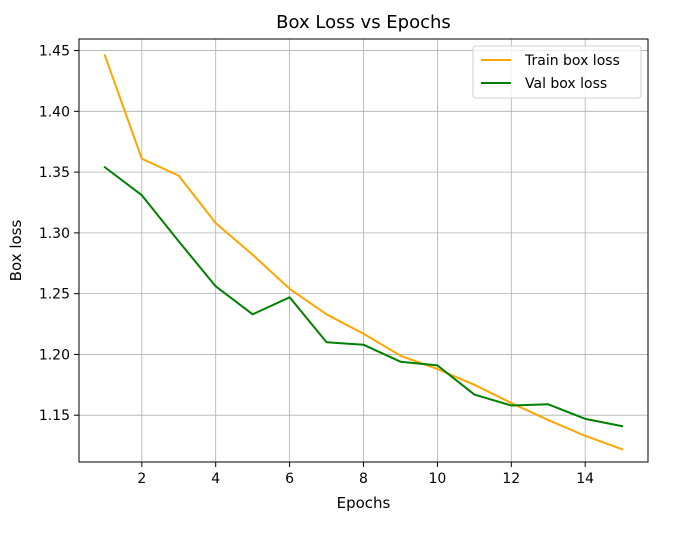  I want to click on x-axis-ticks: 2 4 6 8 10 12 14, so click(365, 474).